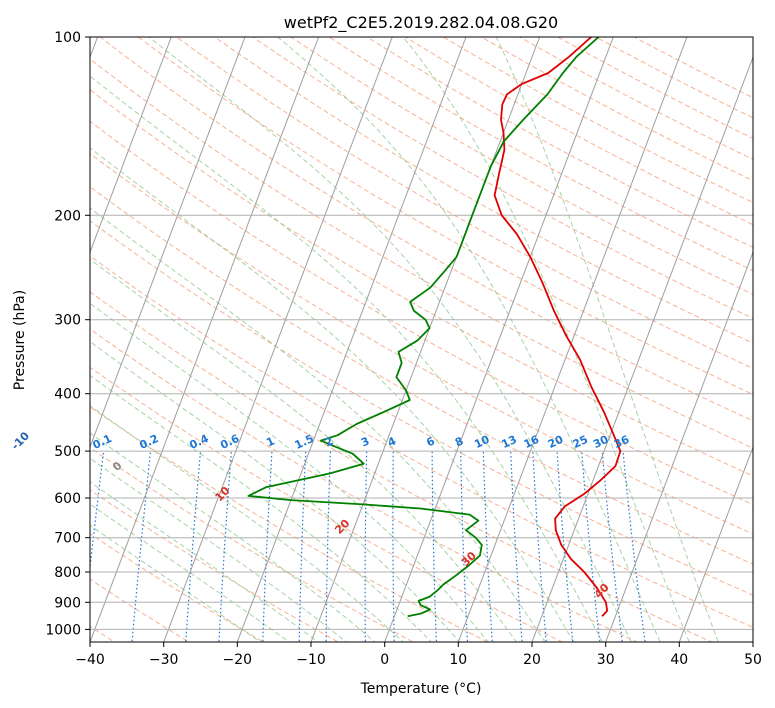 The width and height of the screenshot is (775, 708). What do you see at coordinates (556, 442) in the screenshot?
I see `mixing-ratio-label: 20` at bounding box center [556, 442].